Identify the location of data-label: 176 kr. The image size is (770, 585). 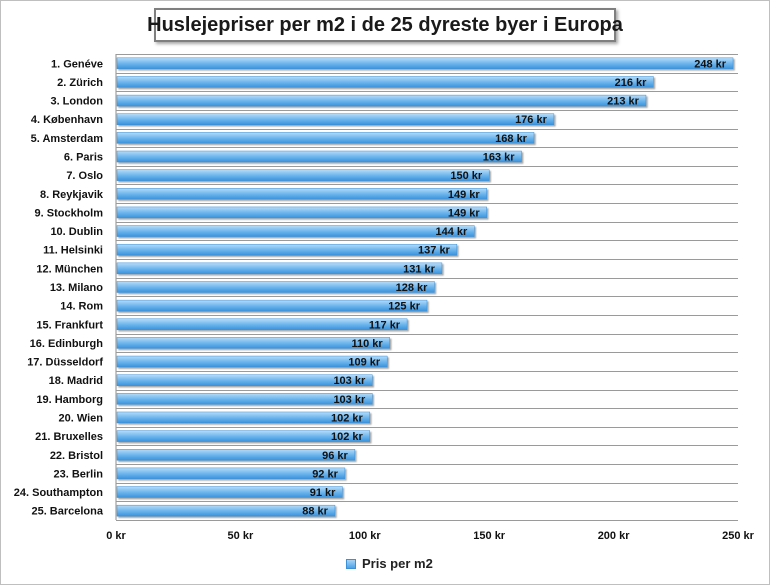
(531, 120).